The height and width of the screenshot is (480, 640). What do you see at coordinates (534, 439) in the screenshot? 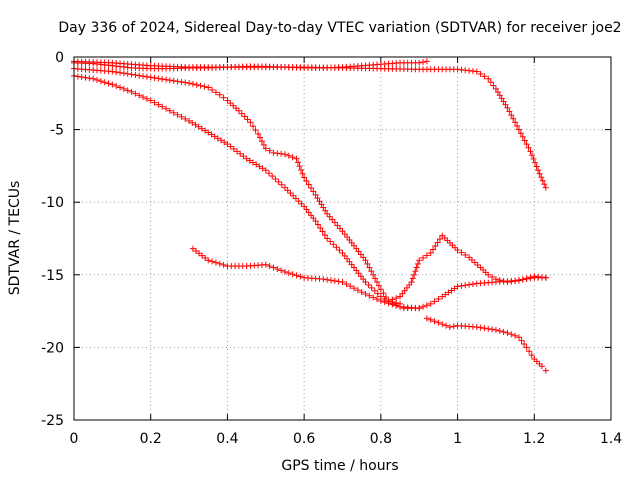
I see `x-tick-label: 1.2` at bounding box center [534, 439].